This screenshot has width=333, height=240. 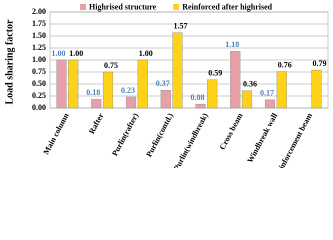 What do you see at coordinates (39, 107) in the screenshot?
I see `y-tick-label: 0.00` at bounding box center [39, 107].